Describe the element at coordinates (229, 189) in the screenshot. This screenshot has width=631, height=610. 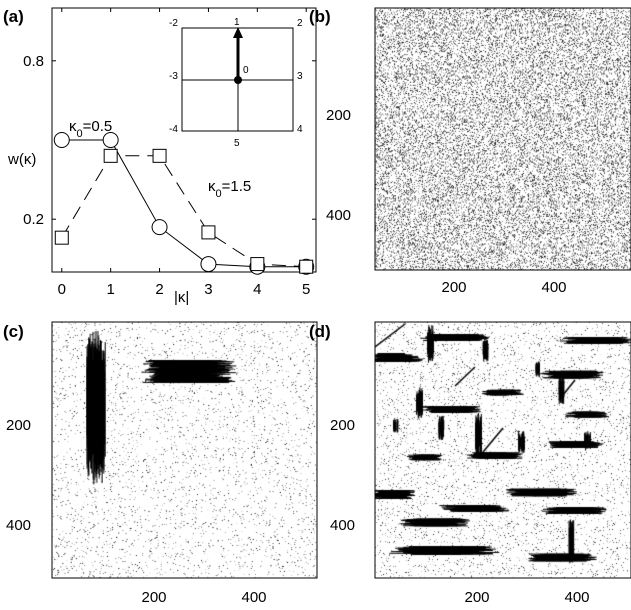
I see `annotation-kappa0-1-5: κ0=1.5` at that location.